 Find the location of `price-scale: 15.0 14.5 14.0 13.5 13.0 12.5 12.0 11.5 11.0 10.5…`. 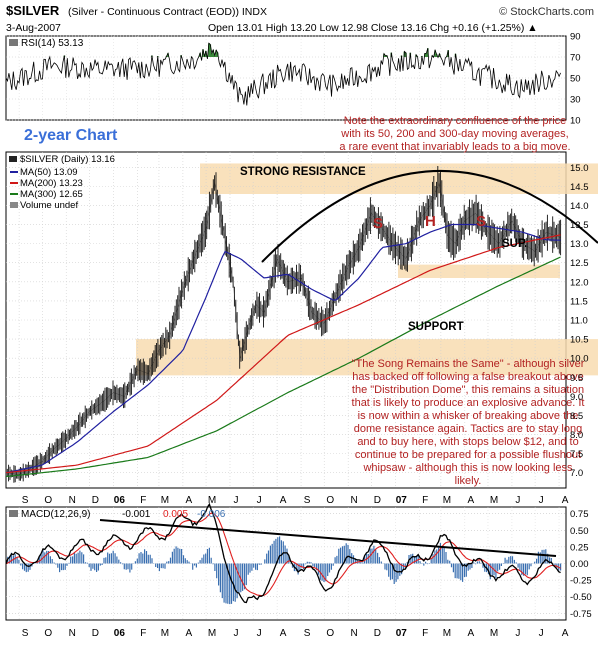

price-scale: 15.0 14.5 14.0 13.5 13.0 12.5 12.0 11.5 11.0 10.5… is located at coordinates (579, 321).